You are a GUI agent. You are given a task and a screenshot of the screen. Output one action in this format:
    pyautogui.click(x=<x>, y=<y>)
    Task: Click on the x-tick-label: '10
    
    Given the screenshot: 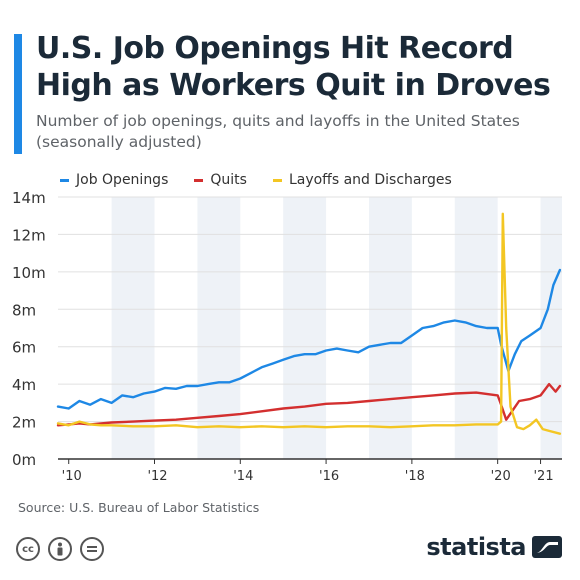 What is the action you would take?
    pyautogui.click(x=72, y=474)
    